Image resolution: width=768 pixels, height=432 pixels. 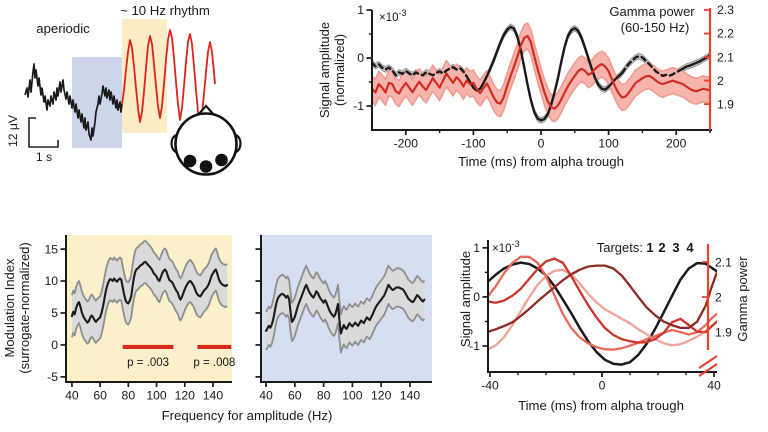 What do you see at coordinates (13, 130) in the screenshot?
I see `voltage-scale-label: 12 μV` at bounding box center [13, 130].